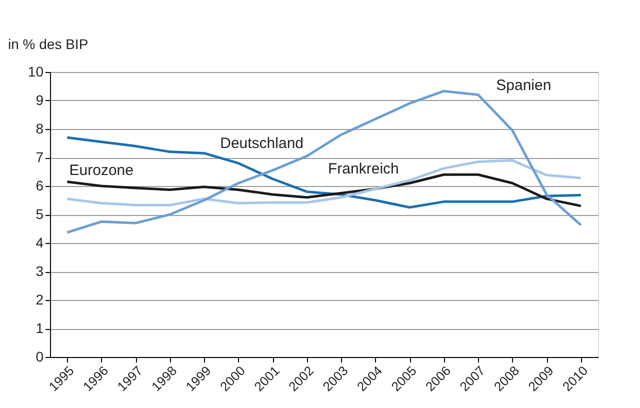 The width and height of the screenshot is (640, 408). What do you see at coordinates (36, 72) in the screenshot?
I see `y-tick-label: 10` at bounding box center [36, 72].